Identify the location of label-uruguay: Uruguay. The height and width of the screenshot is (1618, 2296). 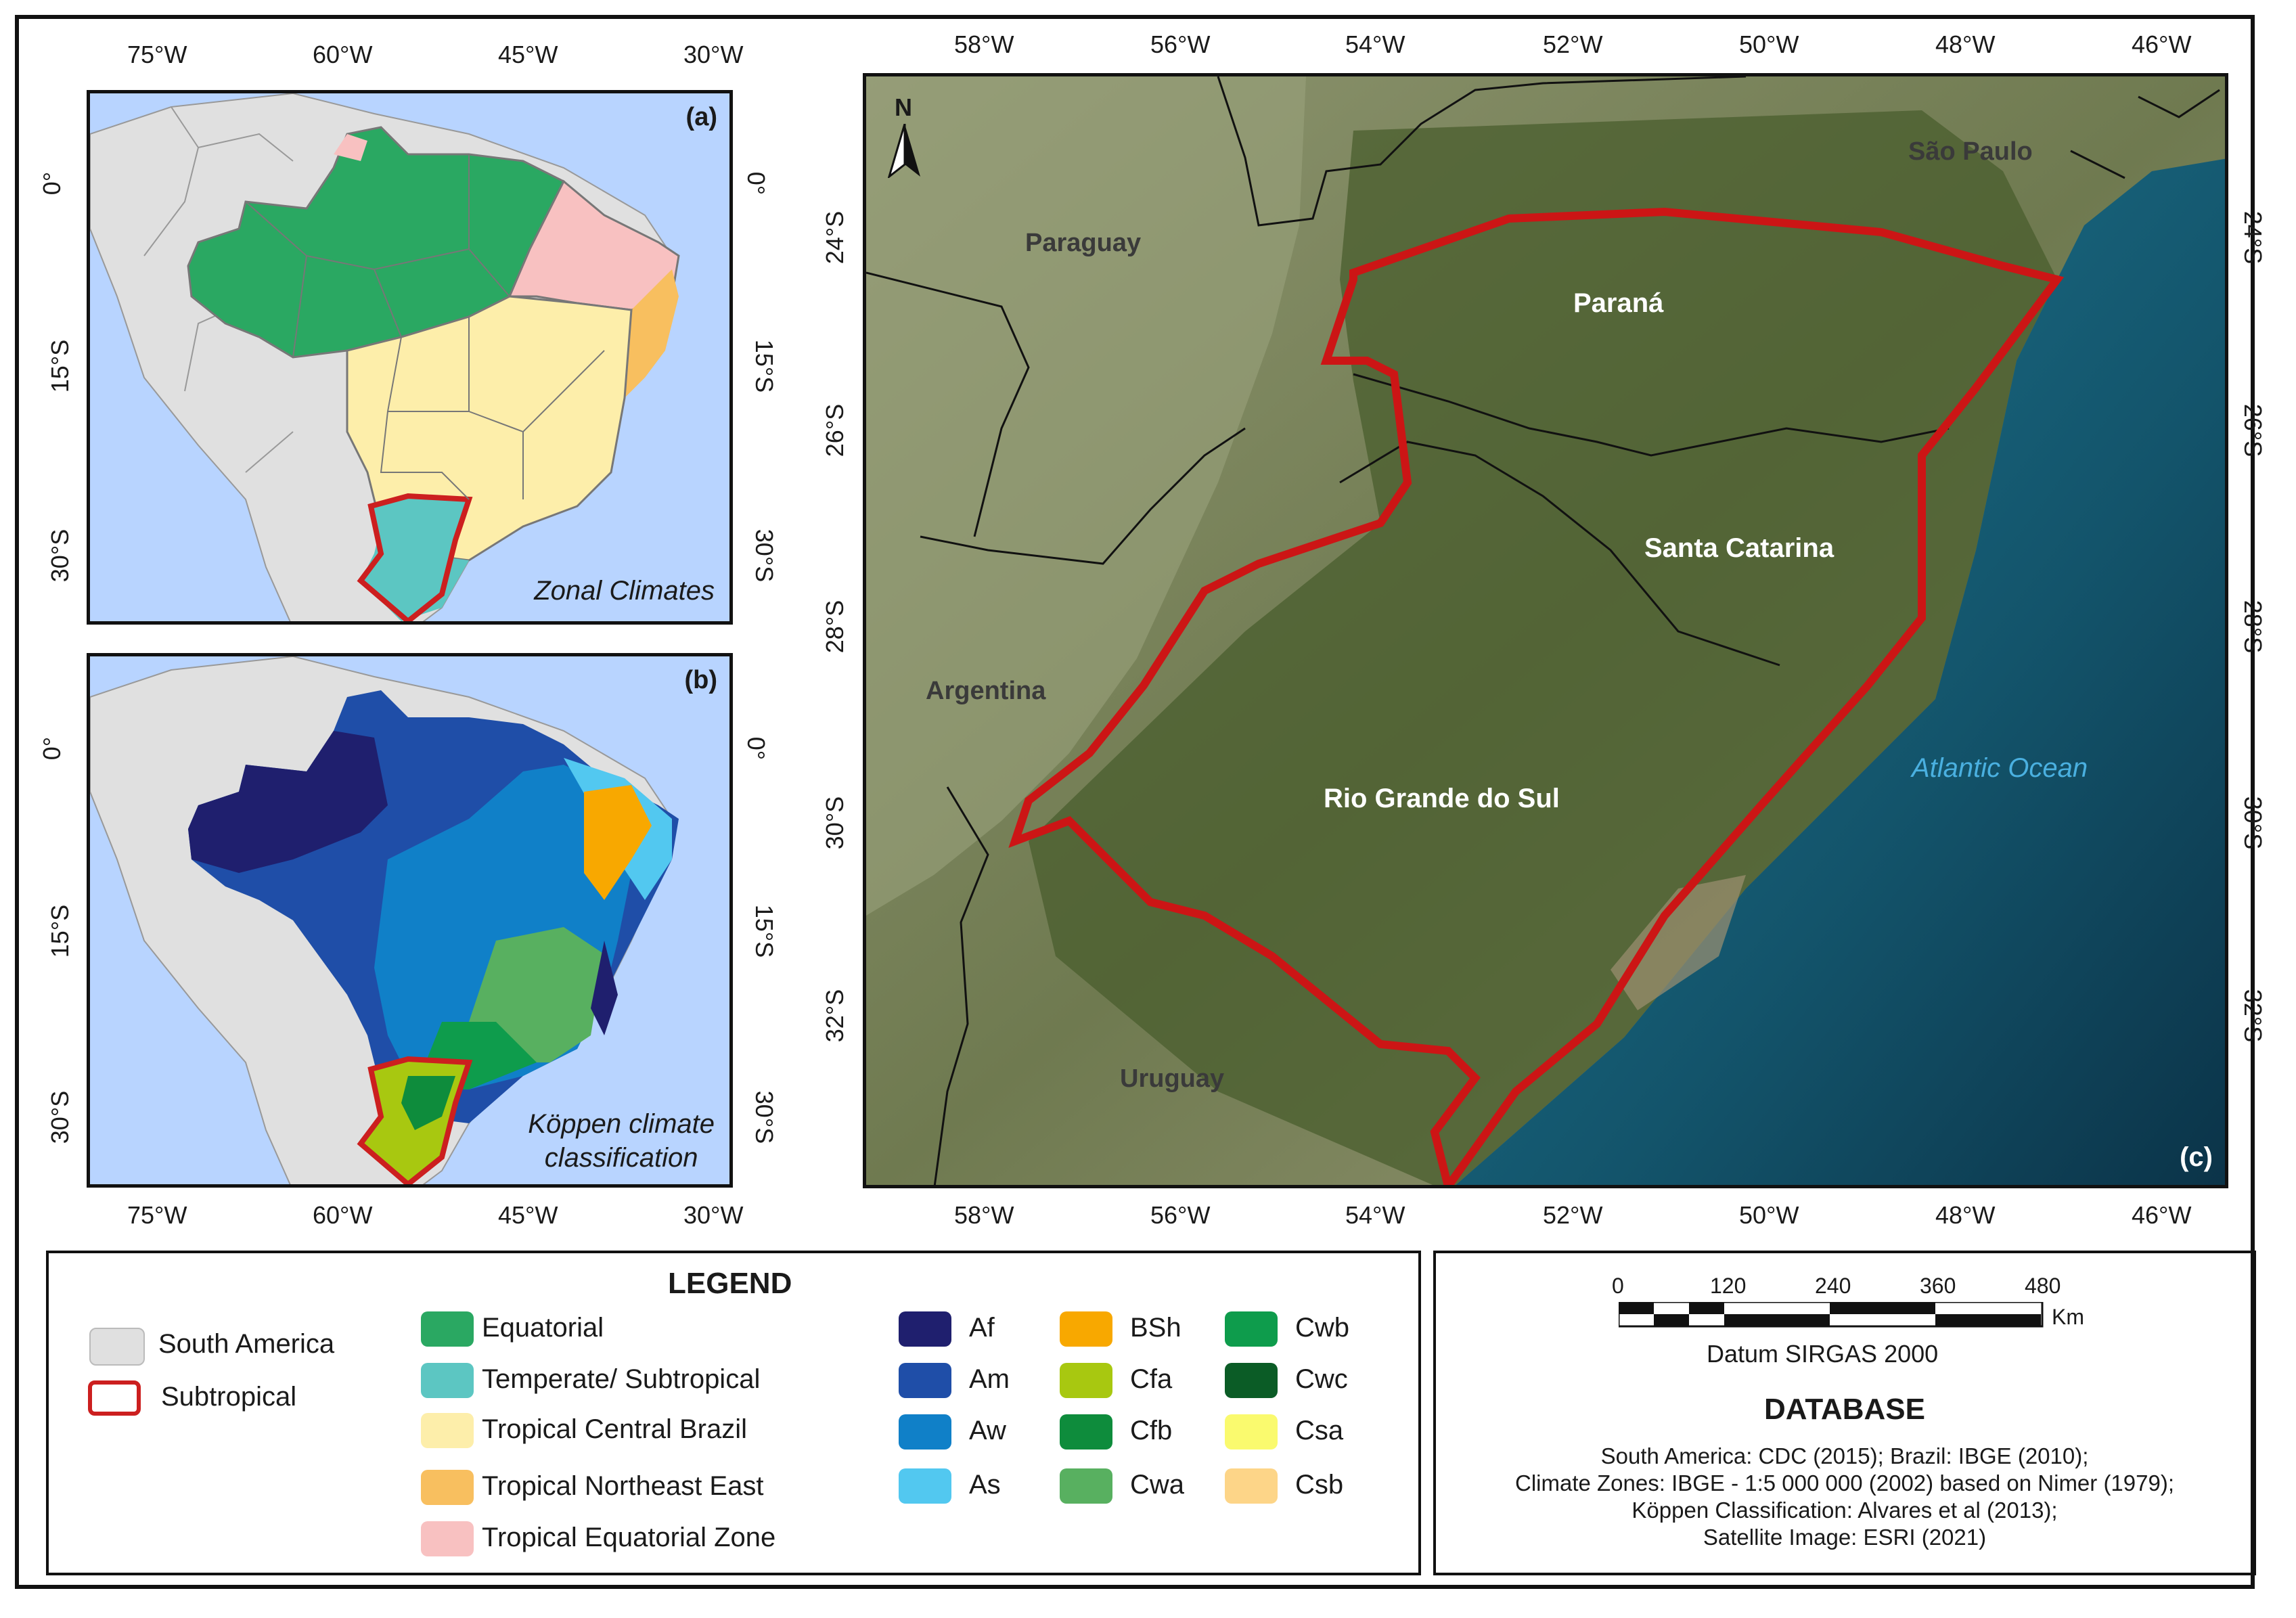
(1172, 1078).